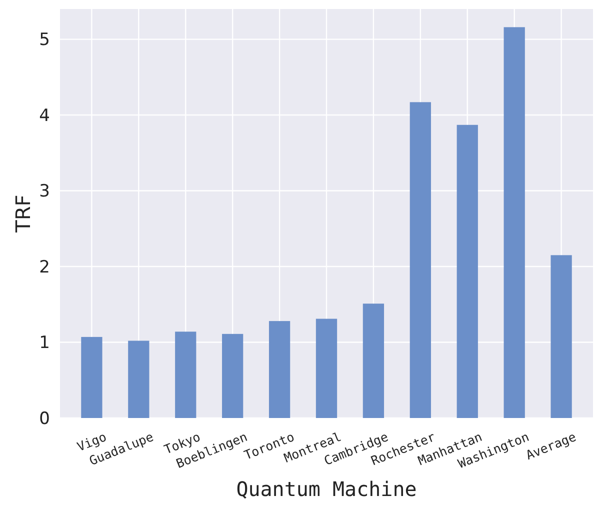 The height and width of the screenshot is (506, 597). I want to click on y-tick-label: 2, so click(44, 267).